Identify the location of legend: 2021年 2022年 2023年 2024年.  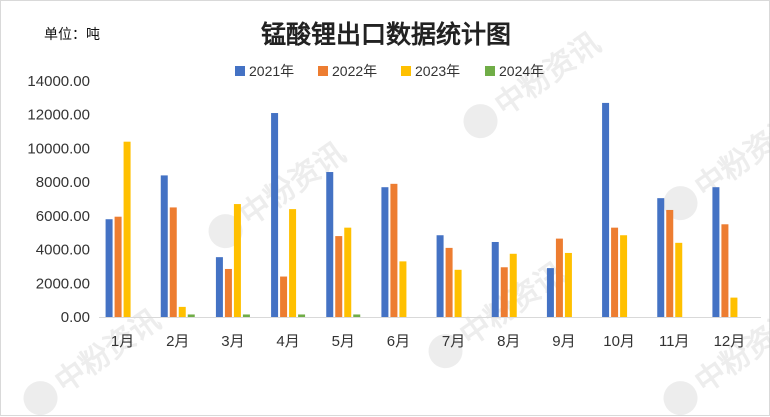
(389, 71).